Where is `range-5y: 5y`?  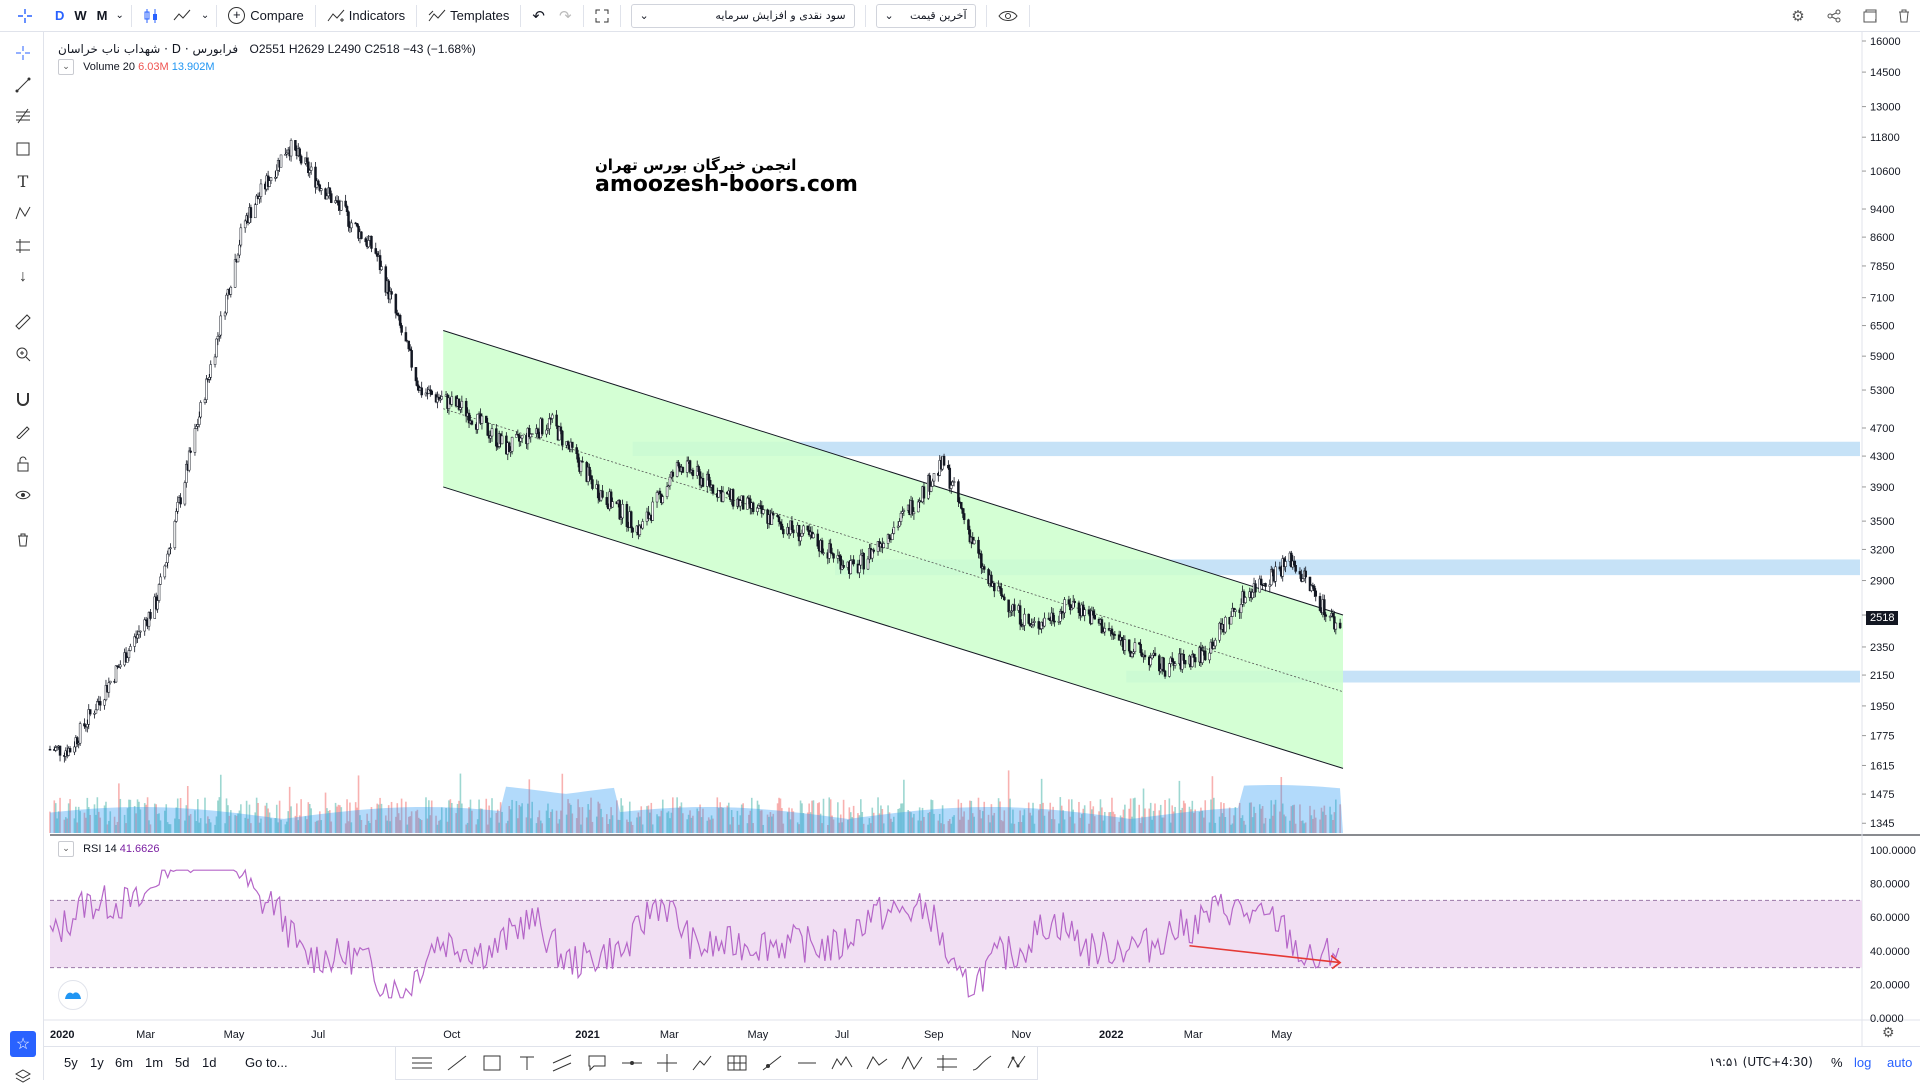
range-5y: 5y is located at coordinates (71, 1062).